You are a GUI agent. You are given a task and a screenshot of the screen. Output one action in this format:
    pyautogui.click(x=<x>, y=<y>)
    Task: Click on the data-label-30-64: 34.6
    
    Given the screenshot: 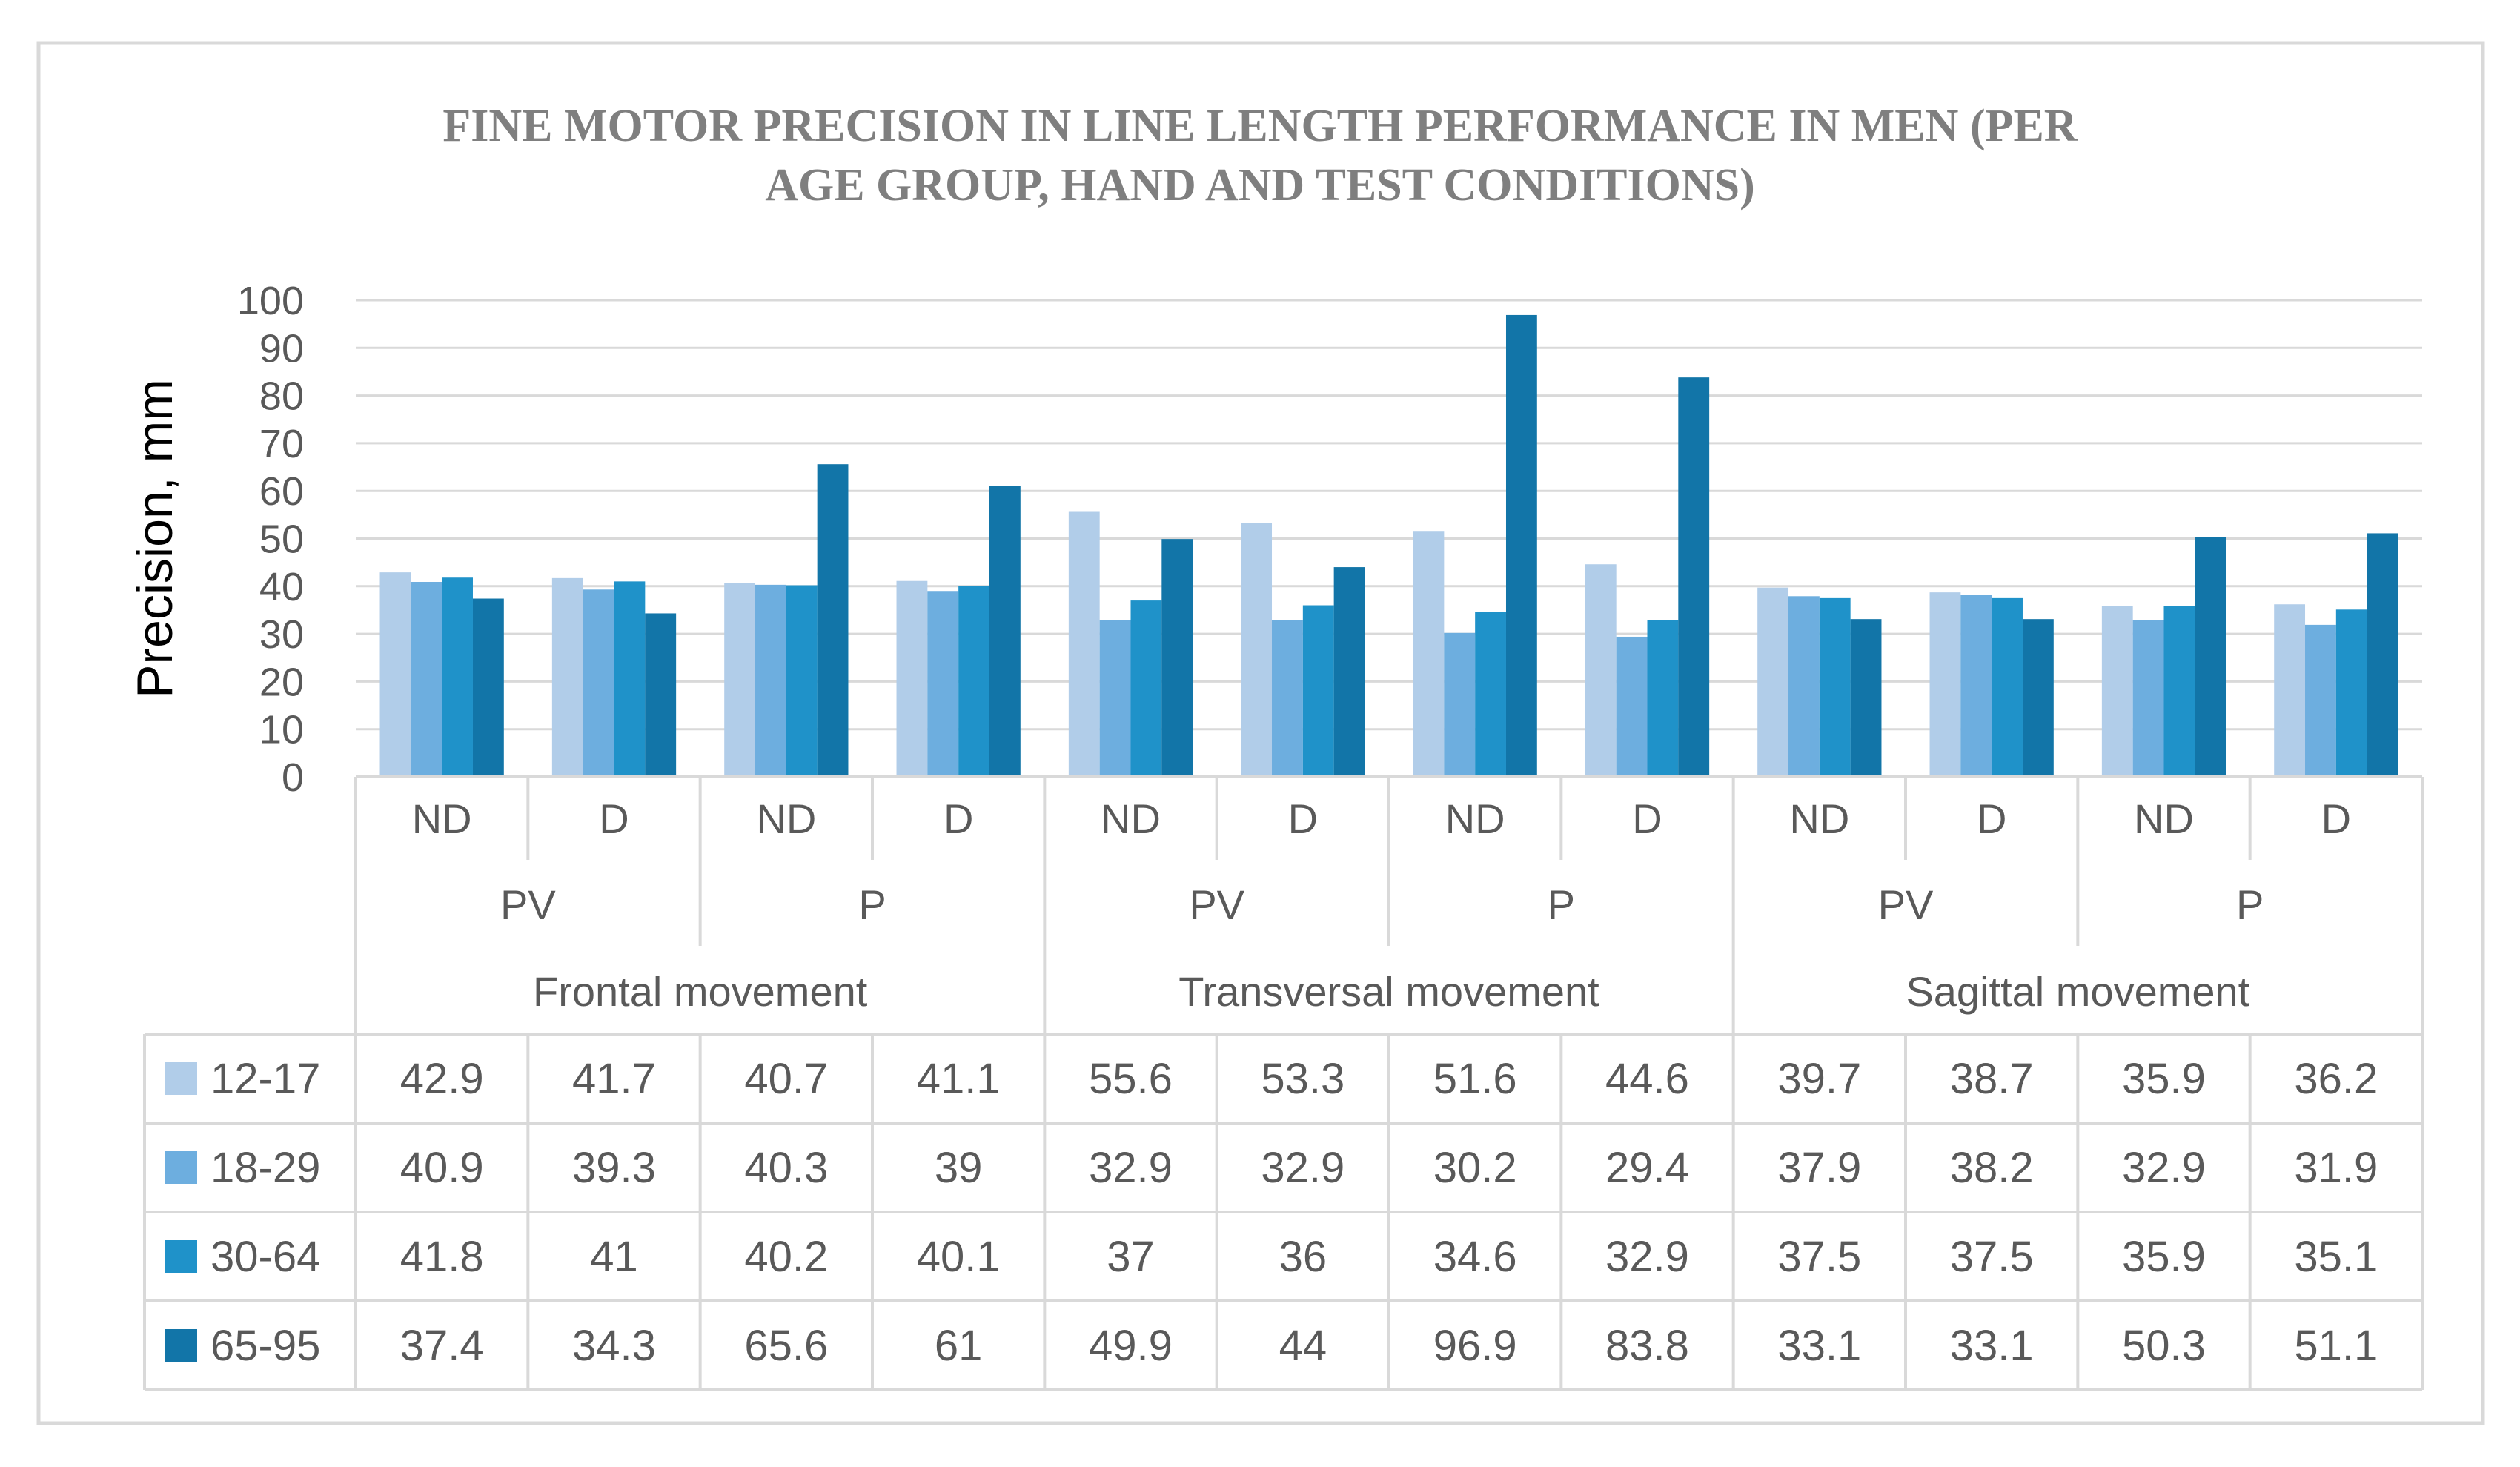 What is the action you would take?
    pyautogui.click(x=1475, y=1257)
    